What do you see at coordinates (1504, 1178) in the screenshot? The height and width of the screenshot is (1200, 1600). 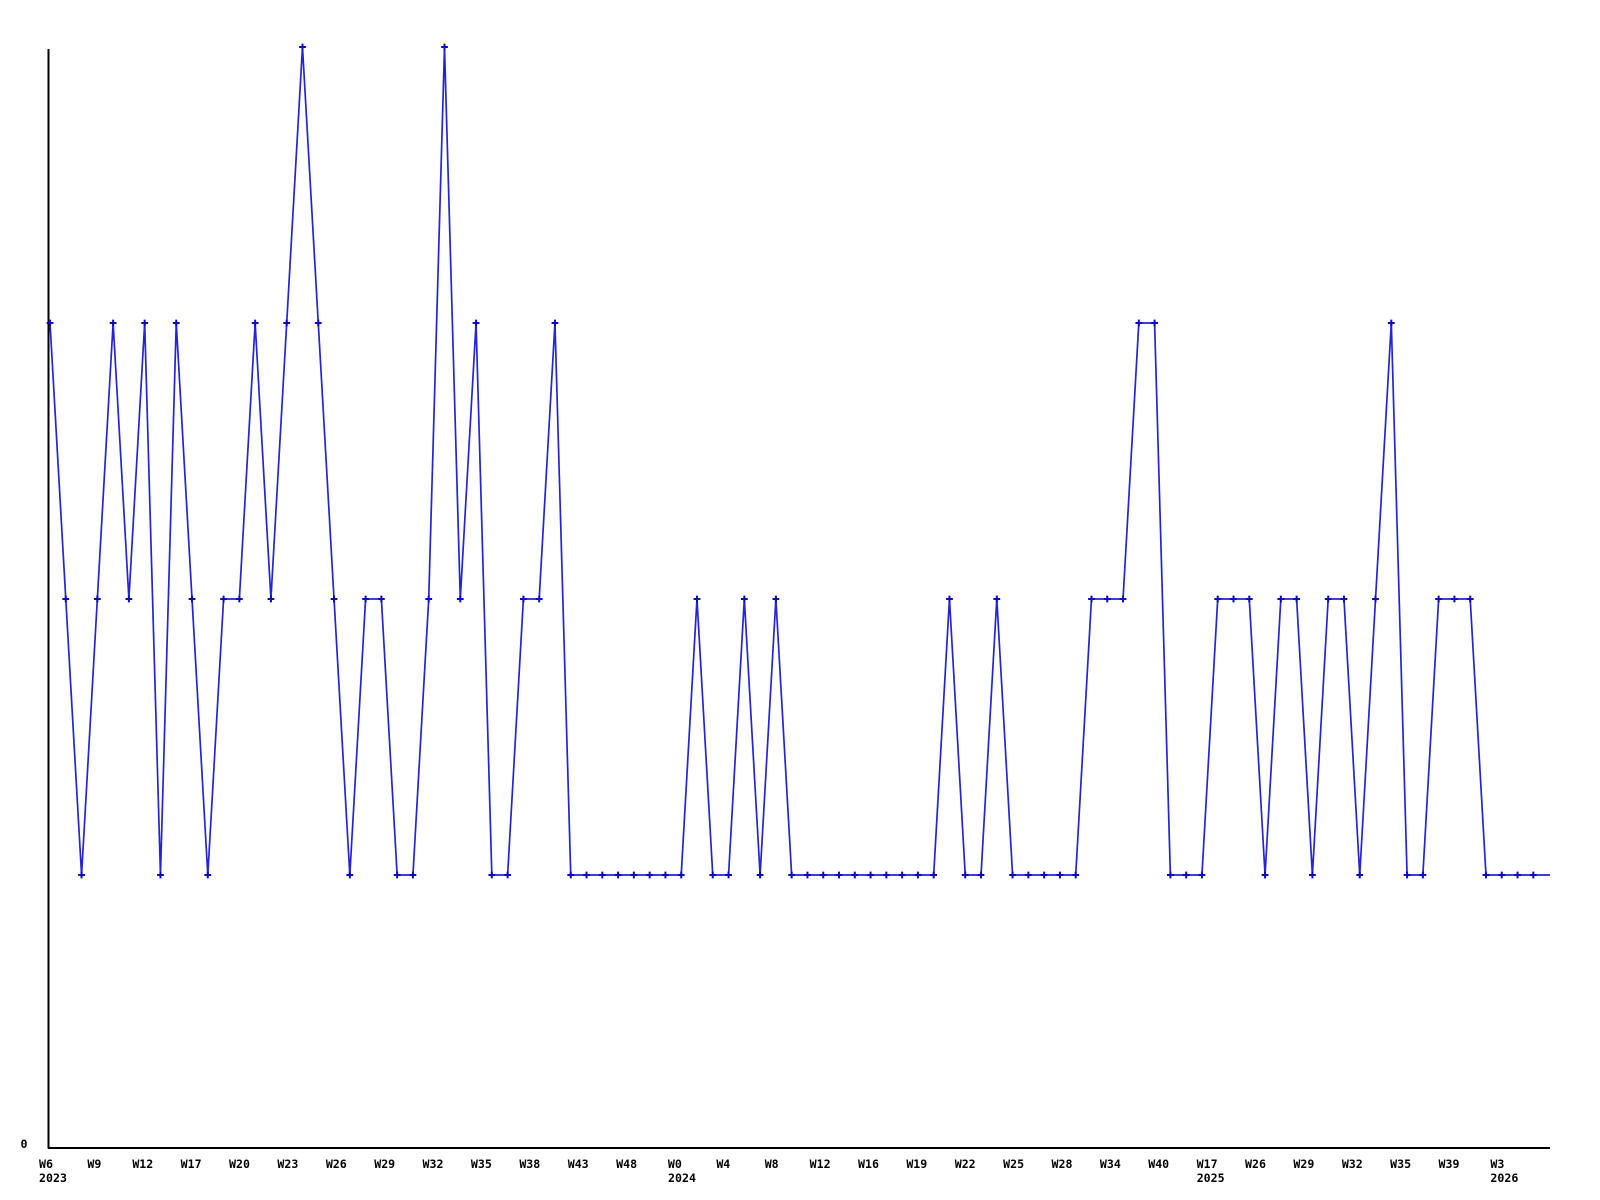 I see `x-tick-year-label: 2026` at bounding box center [1504, 1178].